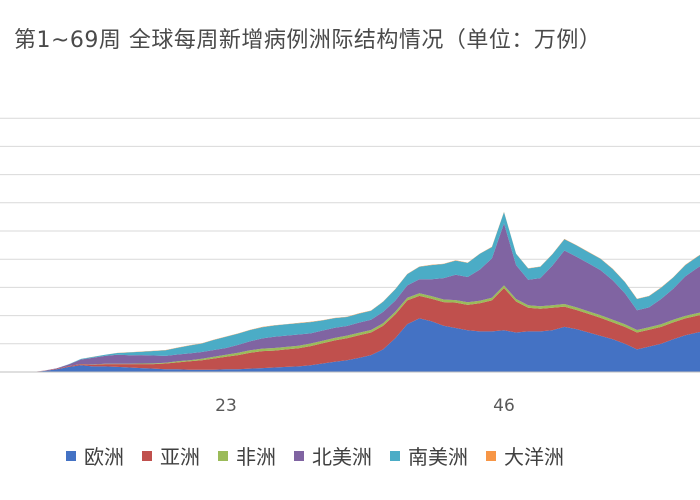 This screenshot has height=500, width=700. What do you see at coordinates (180, 457) in the screenshot?
I see `legend-label-1: 亚洲` at bounding box center [180, 457].